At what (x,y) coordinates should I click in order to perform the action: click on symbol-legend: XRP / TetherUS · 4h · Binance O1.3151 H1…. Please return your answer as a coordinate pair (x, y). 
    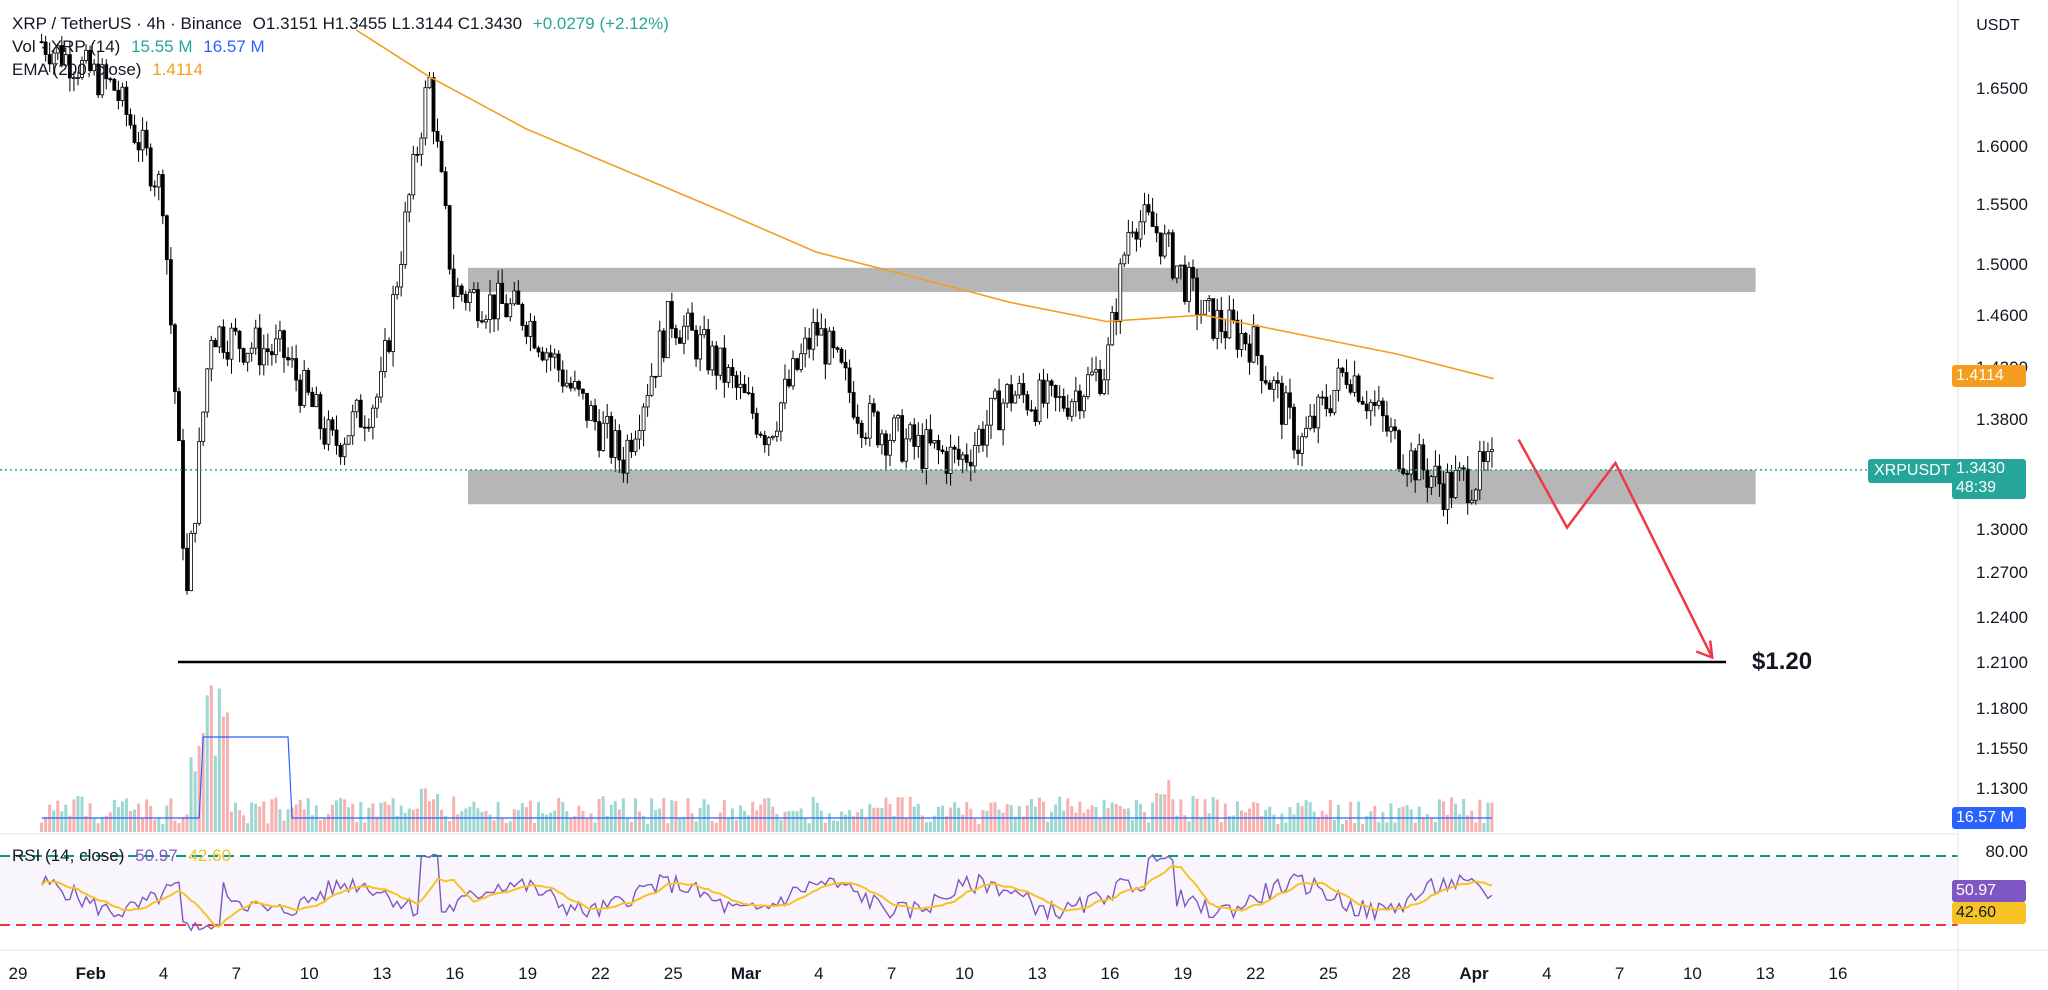
    Looking at the image, I should click on (343, 24).